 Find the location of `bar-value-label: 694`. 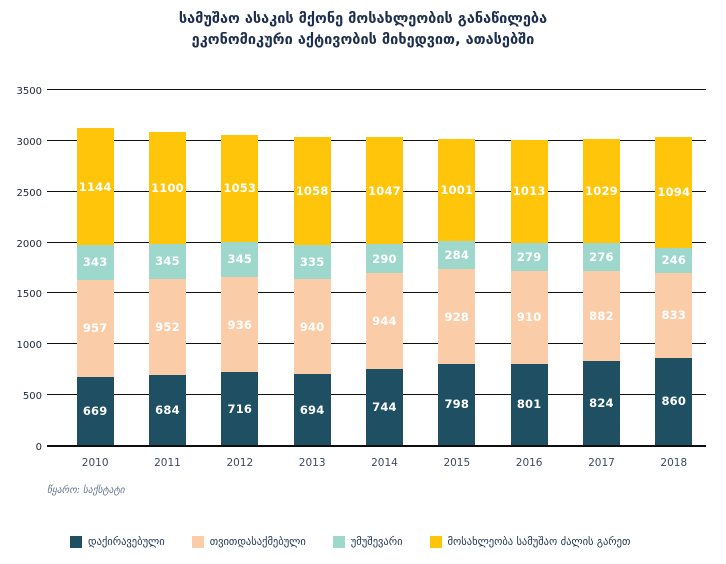

bar-value-label: 694 is located at coordinates (312, 409).